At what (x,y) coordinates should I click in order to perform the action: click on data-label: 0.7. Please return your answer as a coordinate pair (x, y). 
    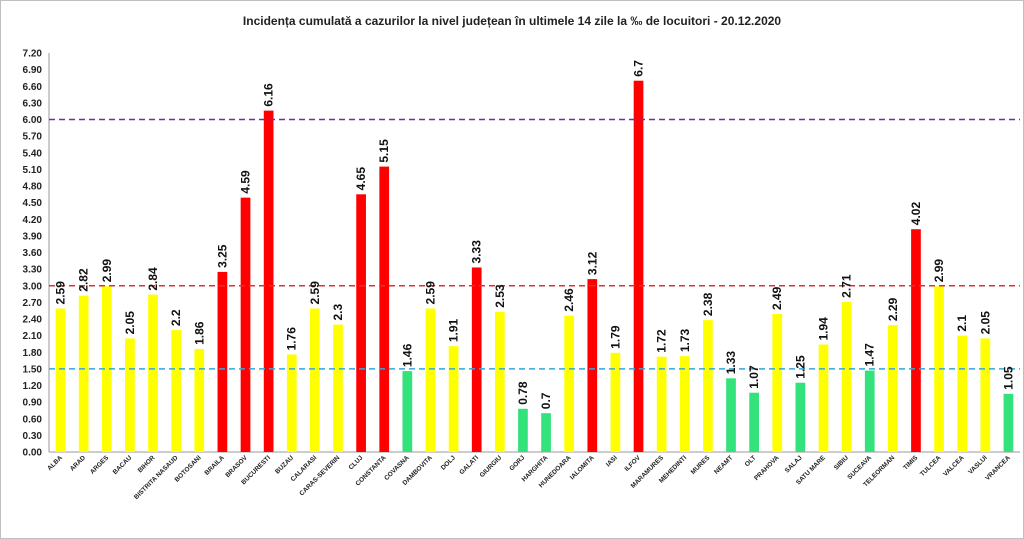
    Looking at the image, I should click on (546, 400).